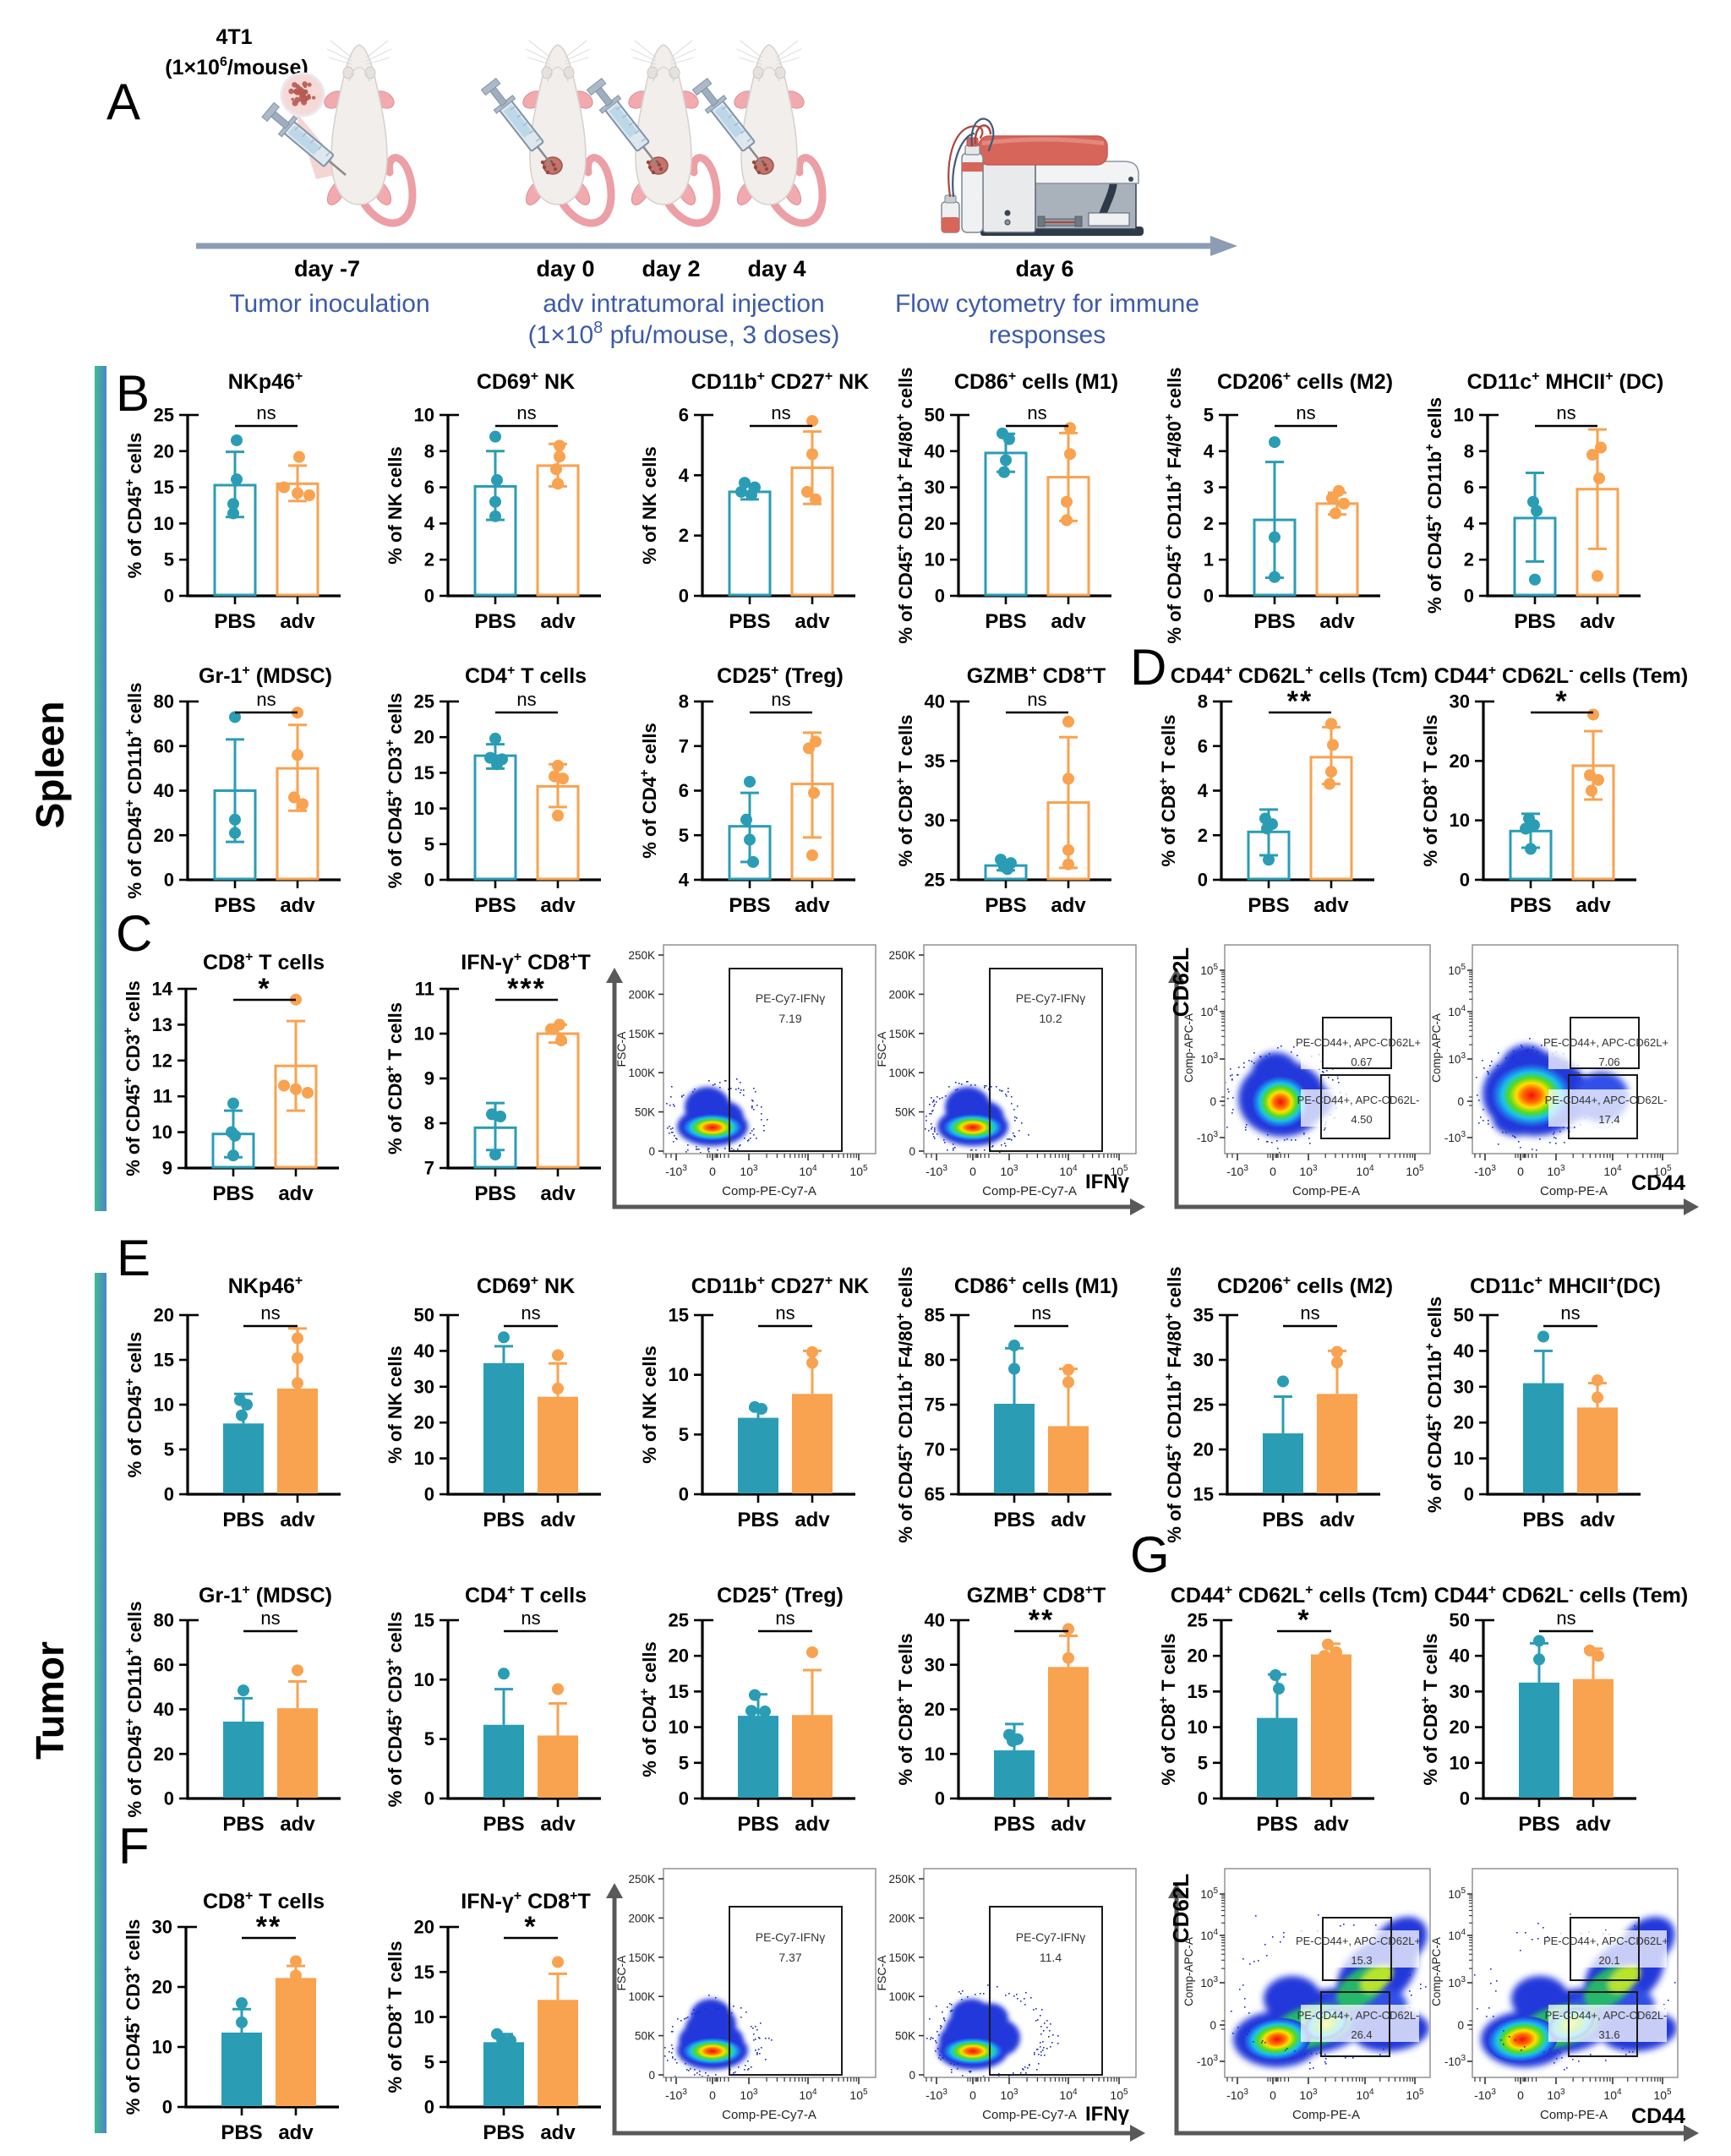  I want to click on svg-text: 150K, so click(641, 1957).